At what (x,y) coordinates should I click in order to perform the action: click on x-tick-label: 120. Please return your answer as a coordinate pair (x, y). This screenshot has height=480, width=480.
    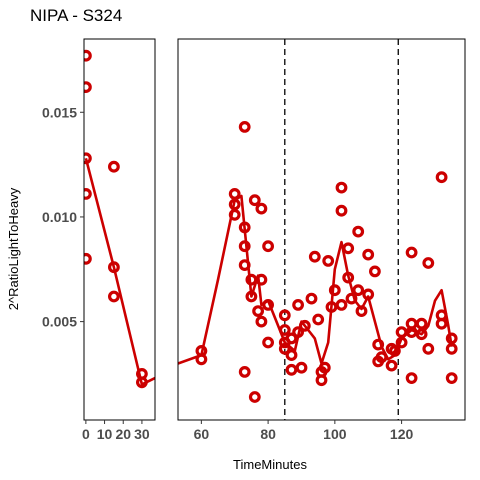
    Looking at the image, I should click on (402, 434).